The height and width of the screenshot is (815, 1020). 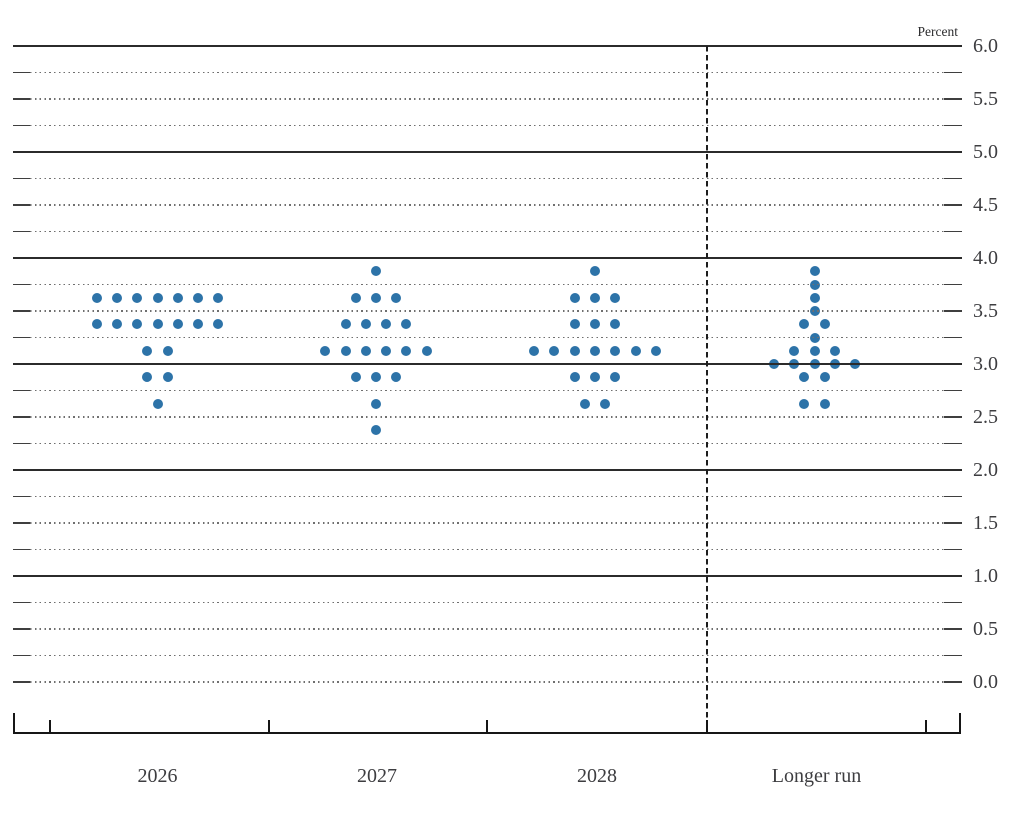 I want to click on category-label-2027: 2027, so click(x=377, y=776).